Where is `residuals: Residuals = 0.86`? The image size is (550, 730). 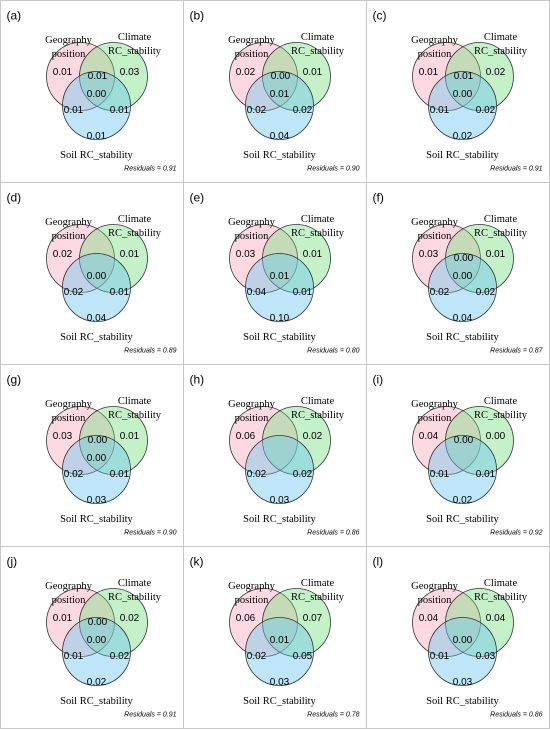
residuals: Residuals = 0.86 is located at coordinates (516, 714).